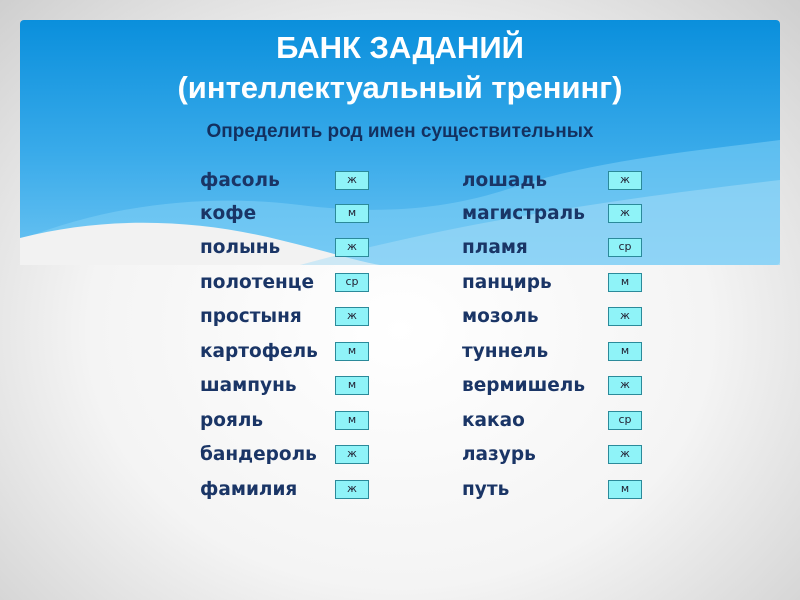 This screenshot has height=600, width=800. What do you see at coordinates (232, 420) in the screenshot?
I see `word: рояль` at bounding box center [232, 420].